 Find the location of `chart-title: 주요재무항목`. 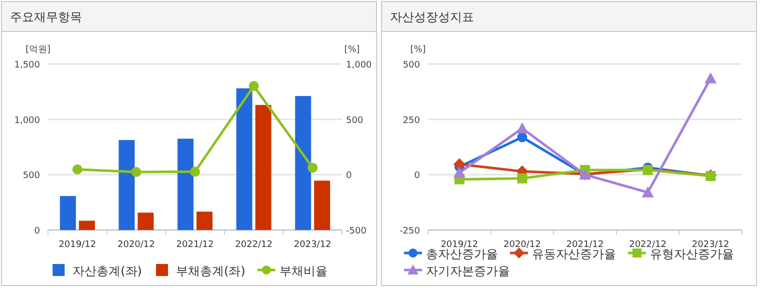

chart-title: 주요재무항목 is located at coordinates (46, 17).